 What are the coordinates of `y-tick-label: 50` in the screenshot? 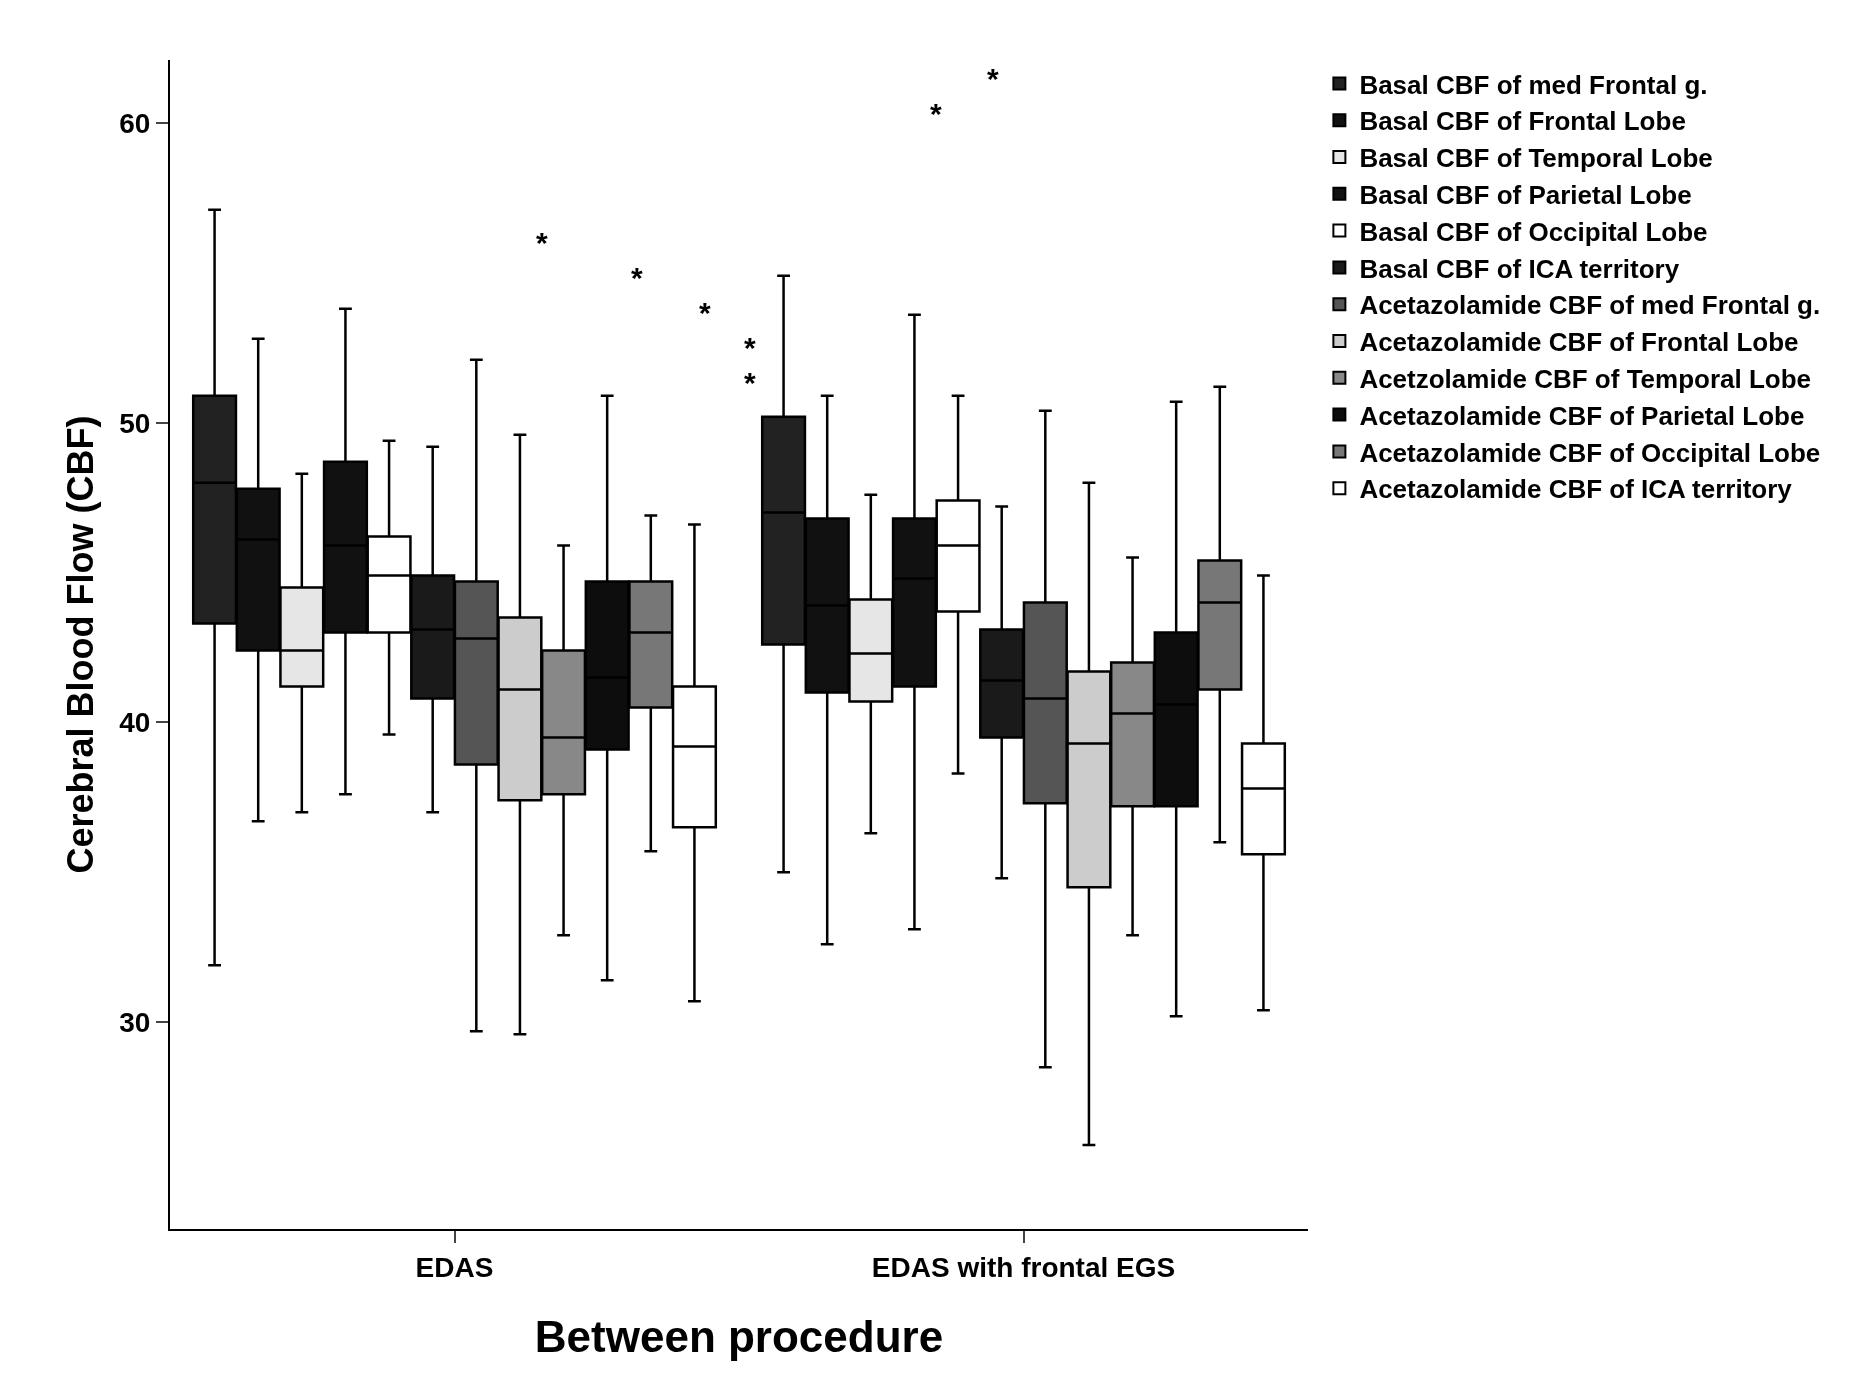 It's located at (135, 423).